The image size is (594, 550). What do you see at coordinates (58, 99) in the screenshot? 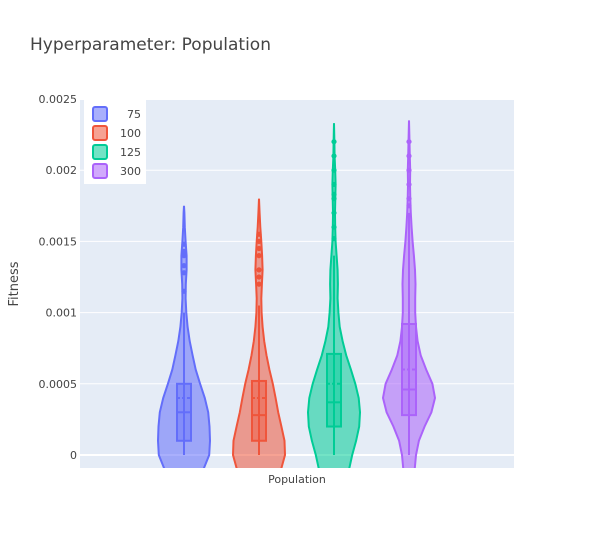
I see `y-tick-label: 0.0025` at bounding box center [58, 99].